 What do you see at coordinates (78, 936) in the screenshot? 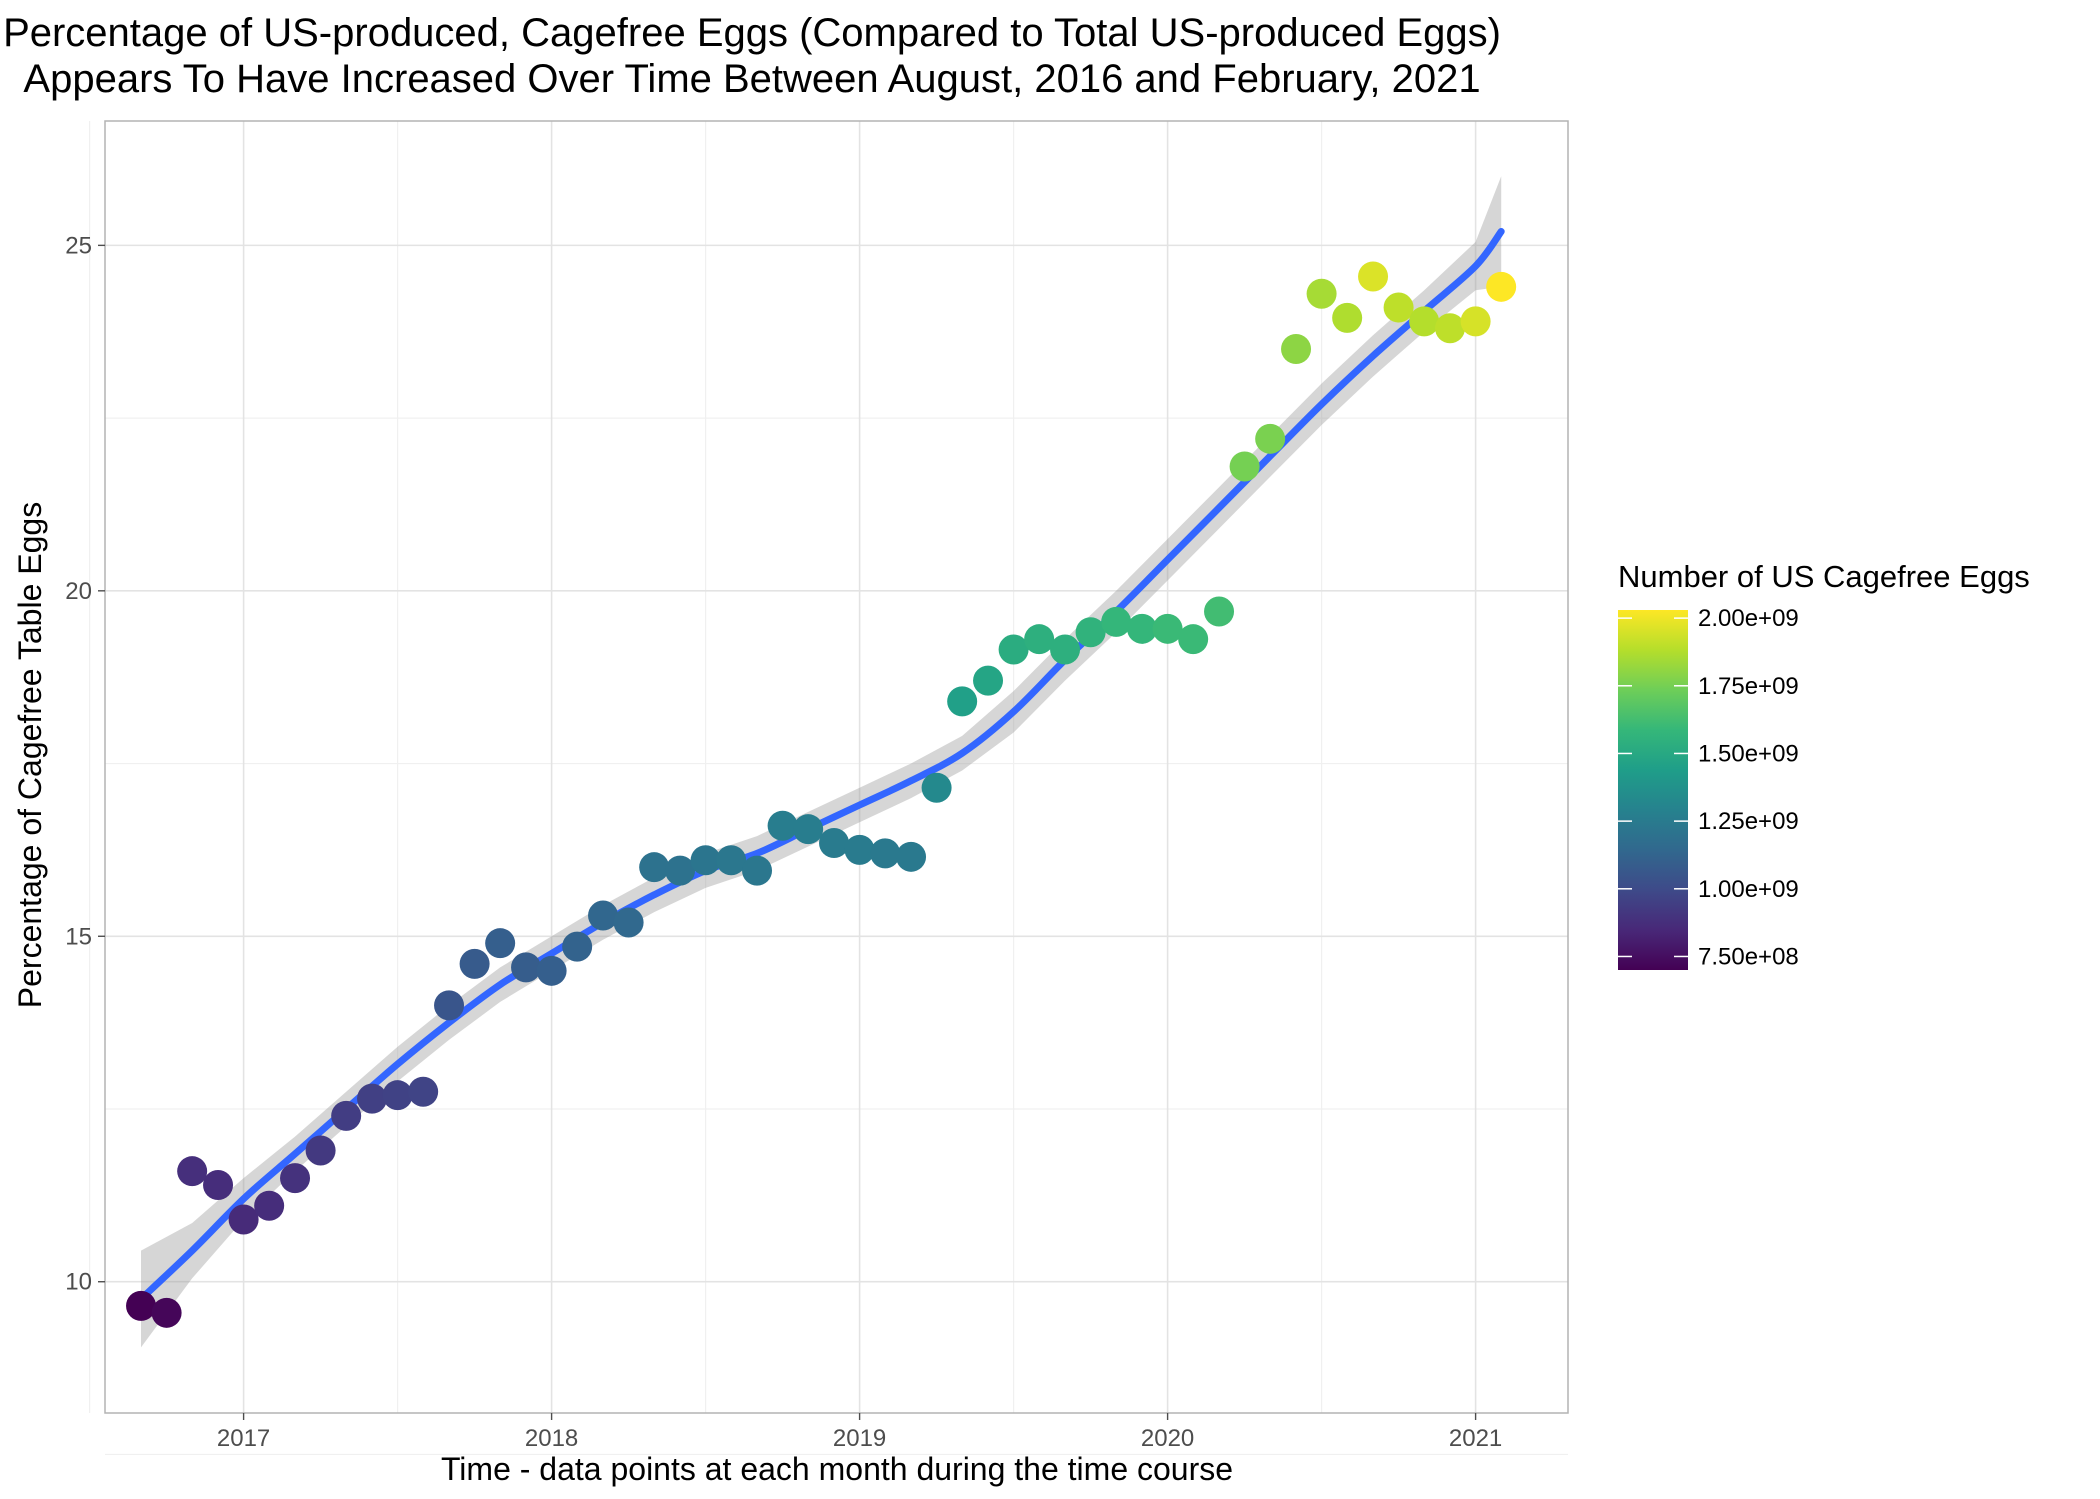
I see `y-tick-label: 15` at bounding box center [78, 936].